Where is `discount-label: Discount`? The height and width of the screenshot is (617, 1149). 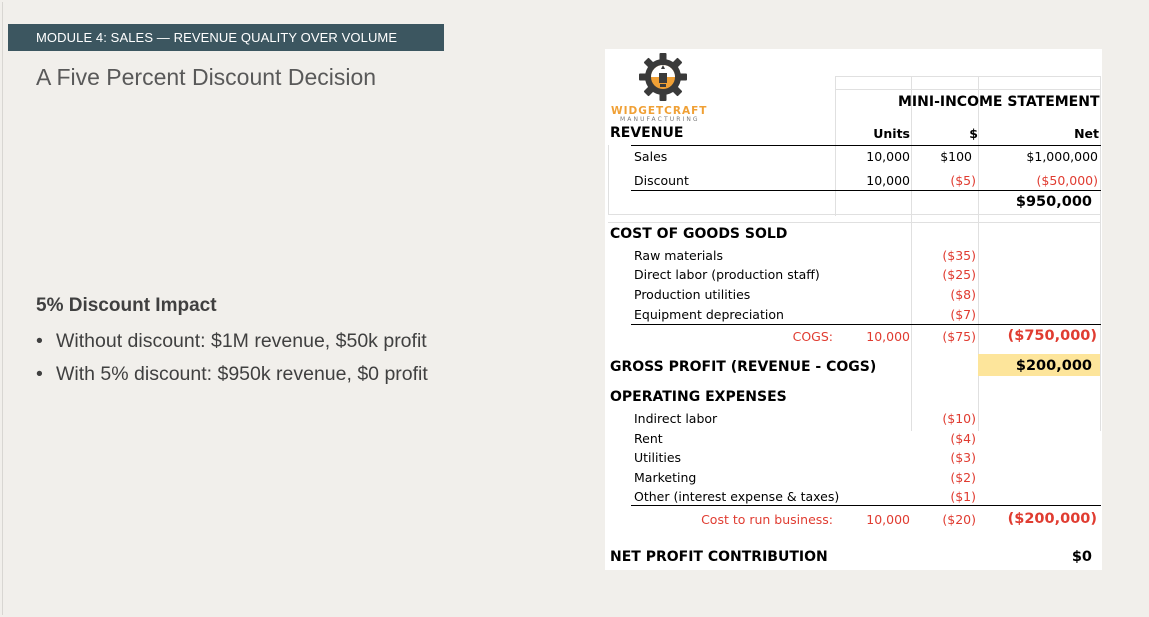 discount-label: Discount is located at coordinates (661, 180).